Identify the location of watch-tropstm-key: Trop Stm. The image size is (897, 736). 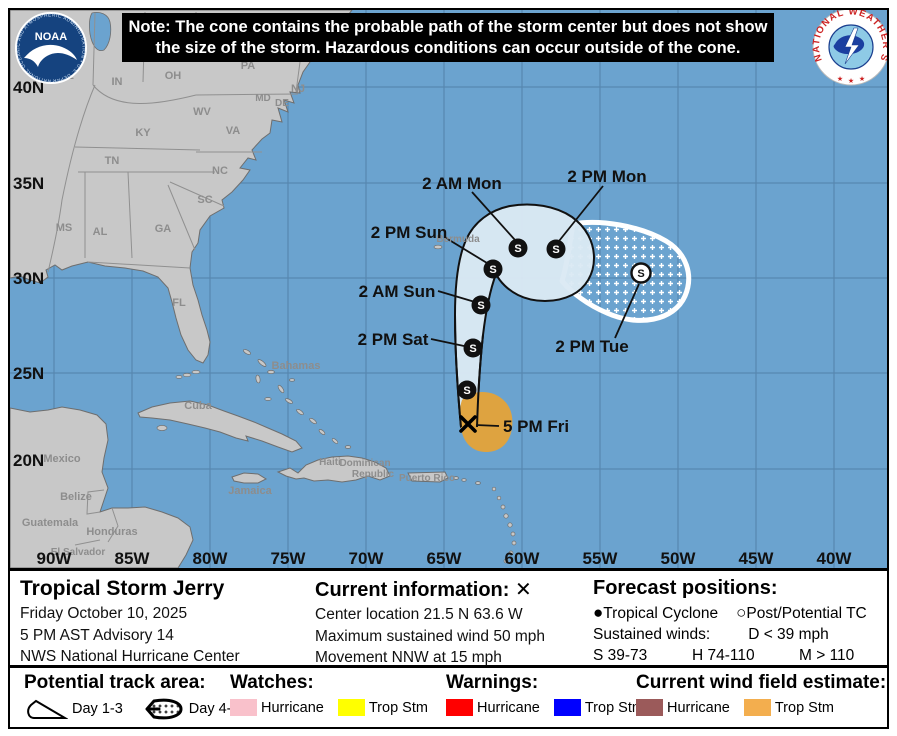
(382, 707).